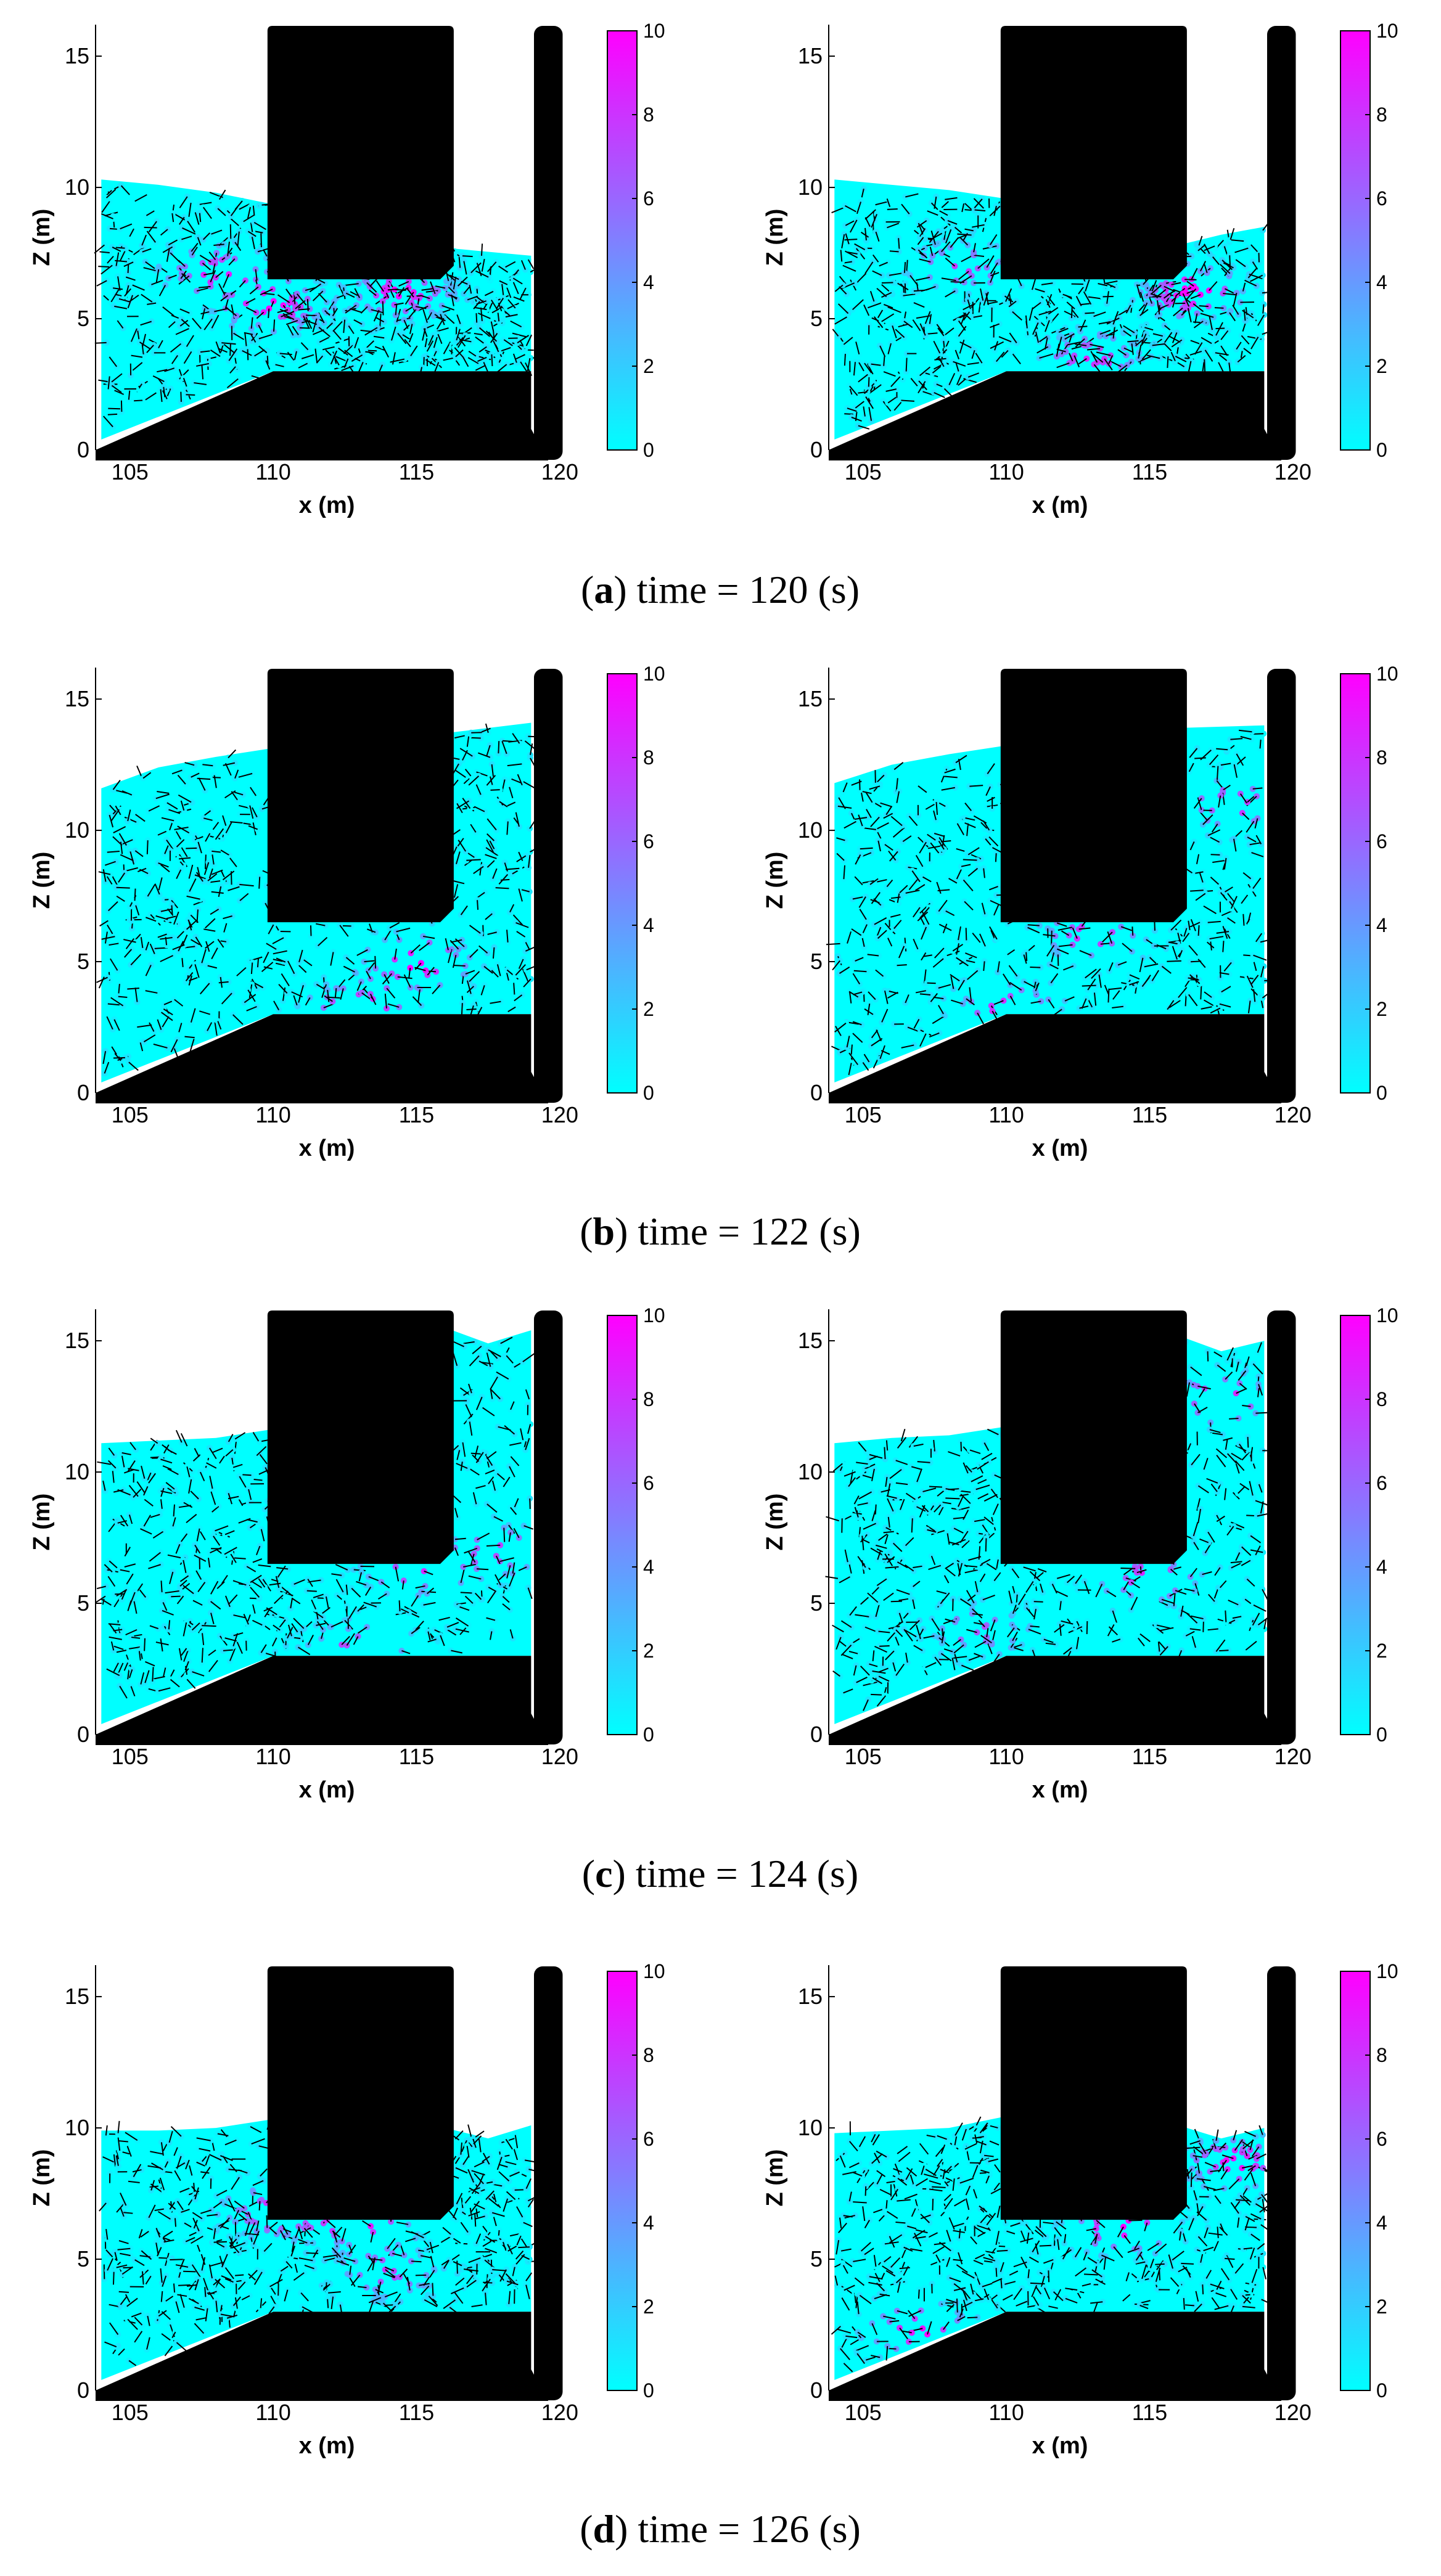 This screenshot has width=1441, height=2576. What do you see at coordinates (816, 449) in the screenshot?
I see `y-tick-label: 0` at bounding box center [816, 449].